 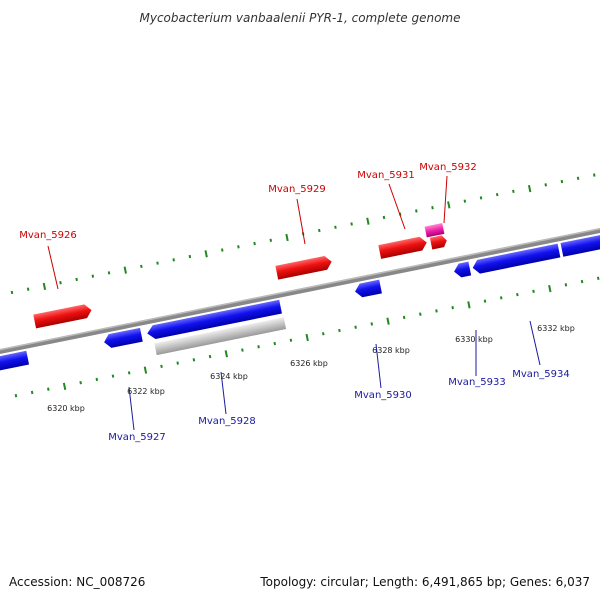 I want to click on tick-label-6330: 6330 kbp, so click(x=474, y=339).